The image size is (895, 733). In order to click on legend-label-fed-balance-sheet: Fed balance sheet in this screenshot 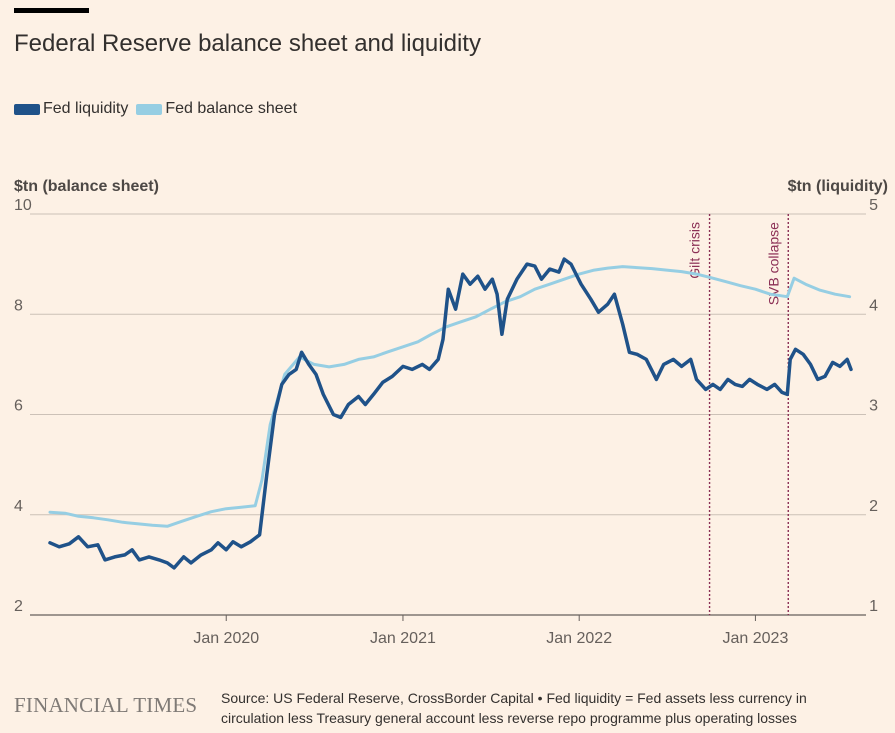, I will do `click(231, 108)`.